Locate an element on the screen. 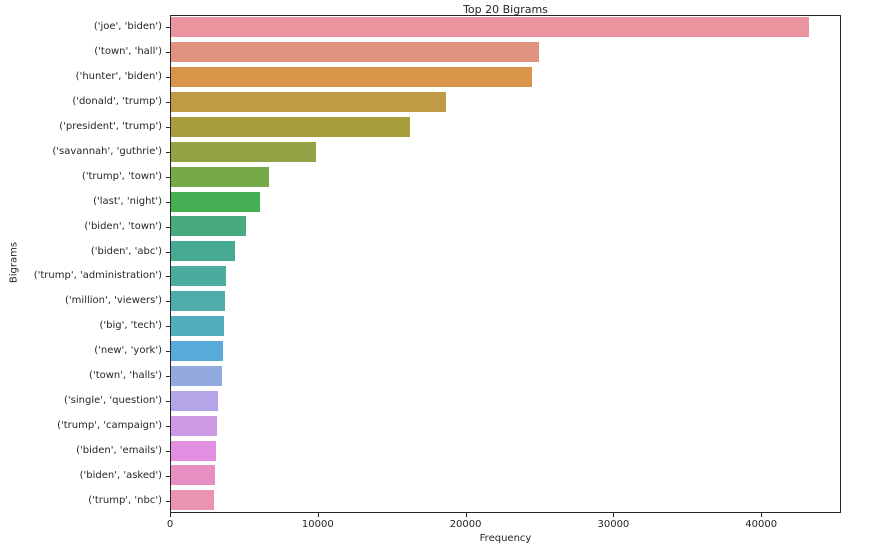 Image resolution: width=875 pixels, height=550 pixels. y-tick-label: ('donald', 'trump') is located at coordinates (117, 102).